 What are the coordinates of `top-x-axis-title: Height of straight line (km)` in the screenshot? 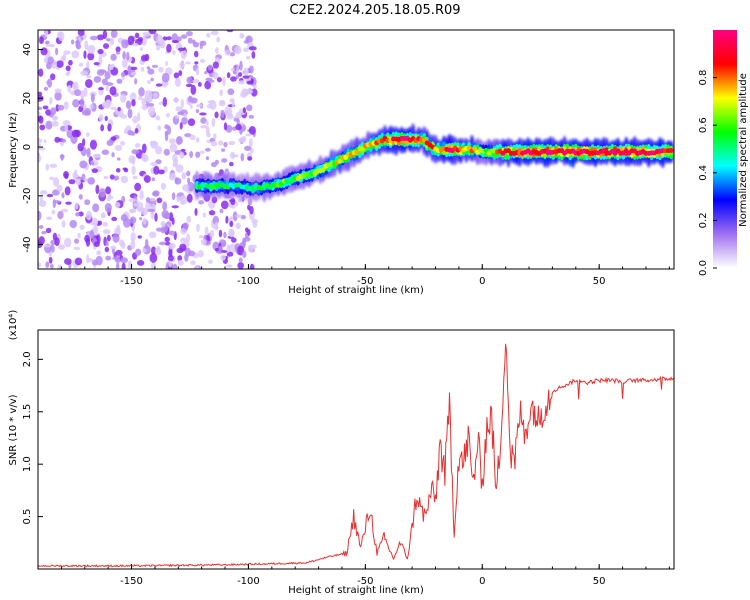 It's located at (356, 290).